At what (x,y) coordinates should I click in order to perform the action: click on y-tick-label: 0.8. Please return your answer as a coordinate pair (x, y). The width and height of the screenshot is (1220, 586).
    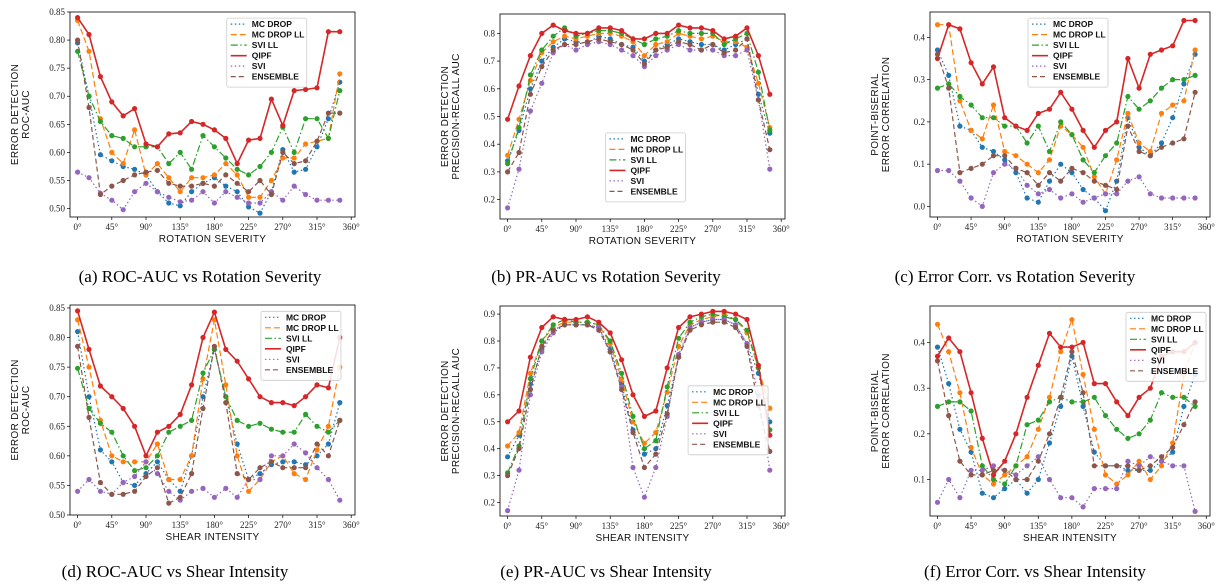
    Looking at the image, I should click on (490, 33).